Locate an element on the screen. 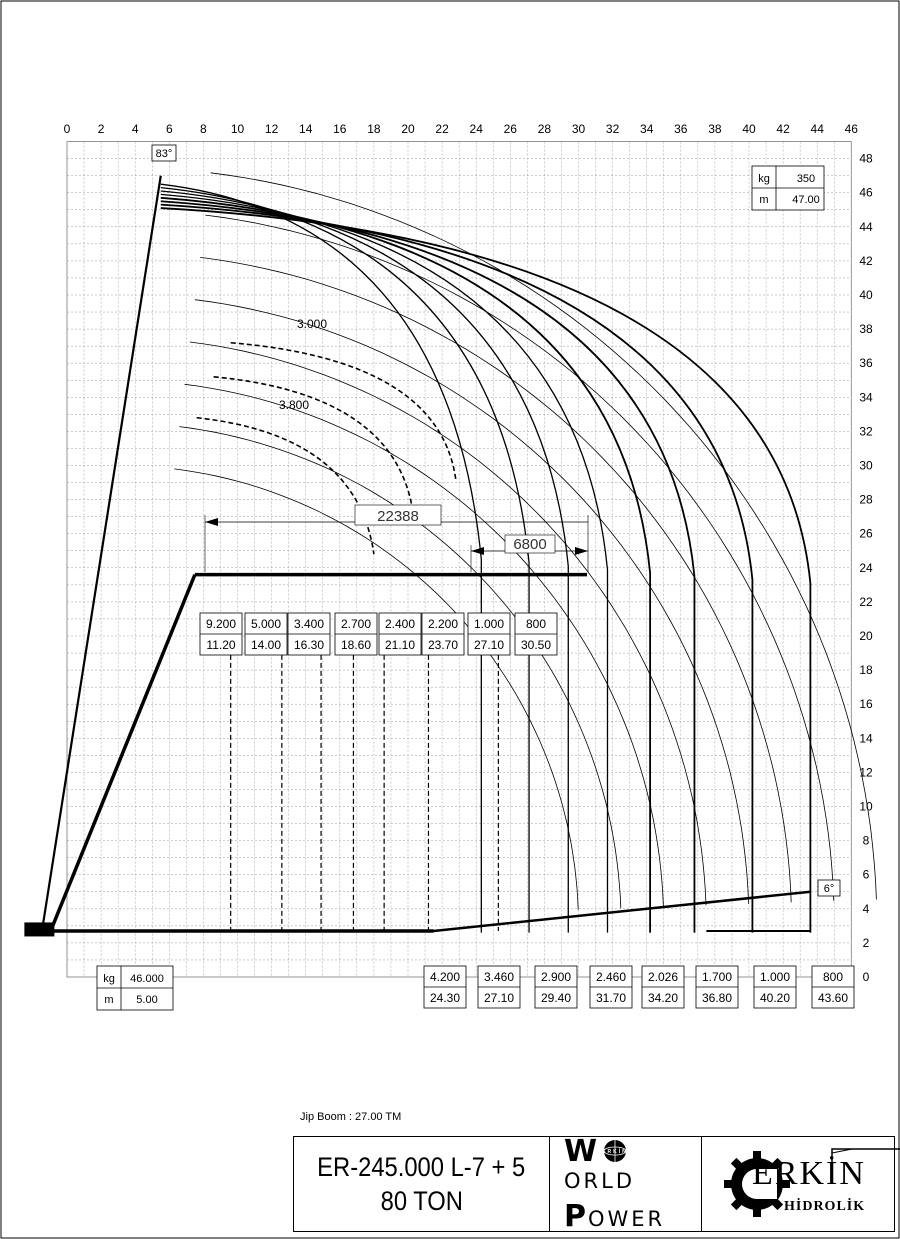 This screenshot has height=1239, width=900. x-tick-label: 16 is located at coordinates (340, 129).